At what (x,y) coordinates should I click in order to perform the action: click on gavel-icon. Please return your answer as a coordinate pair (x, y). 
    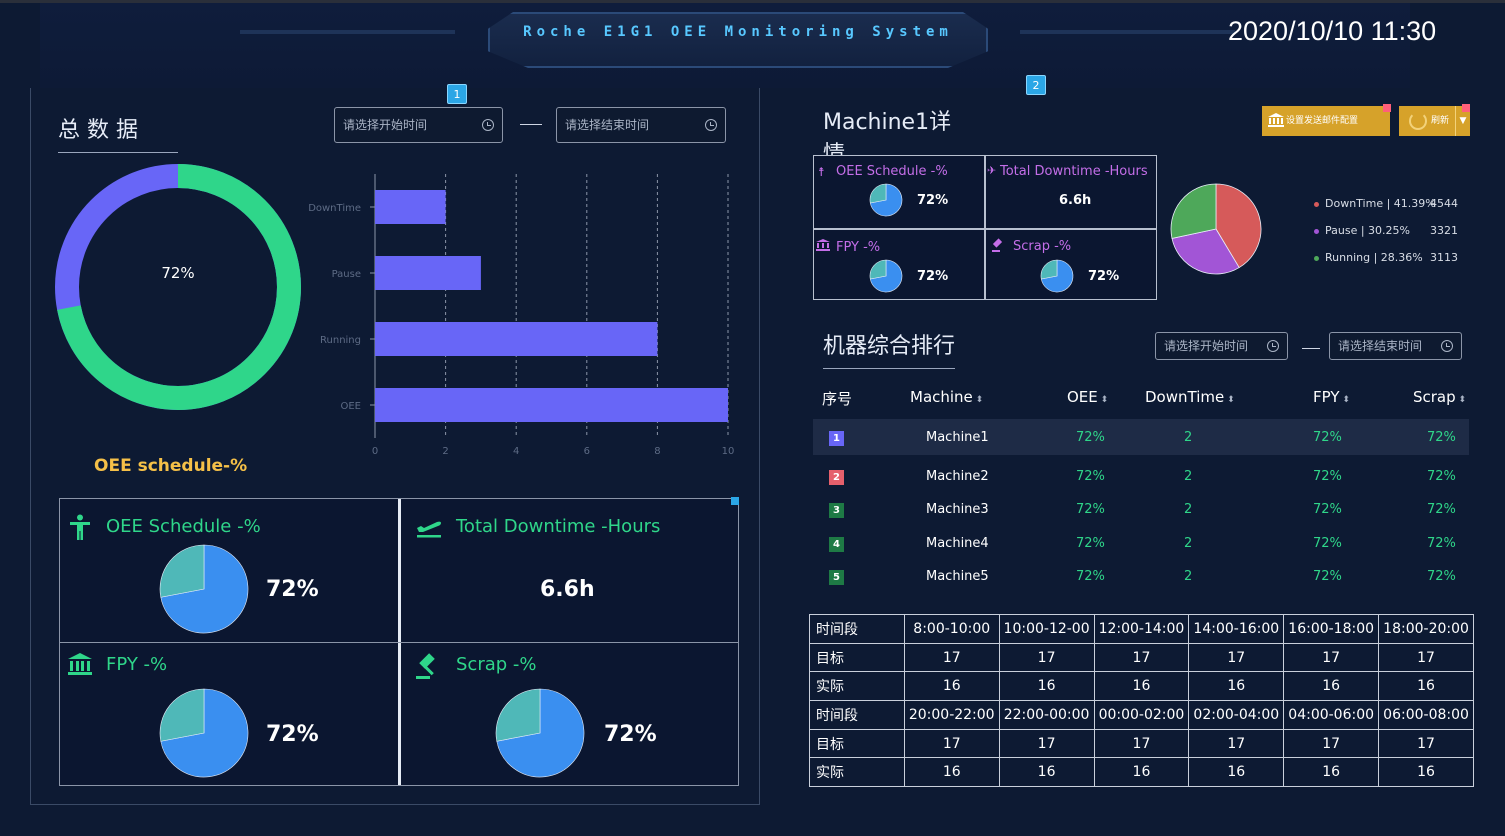
    Looking at the image, I should click on (425, 666).